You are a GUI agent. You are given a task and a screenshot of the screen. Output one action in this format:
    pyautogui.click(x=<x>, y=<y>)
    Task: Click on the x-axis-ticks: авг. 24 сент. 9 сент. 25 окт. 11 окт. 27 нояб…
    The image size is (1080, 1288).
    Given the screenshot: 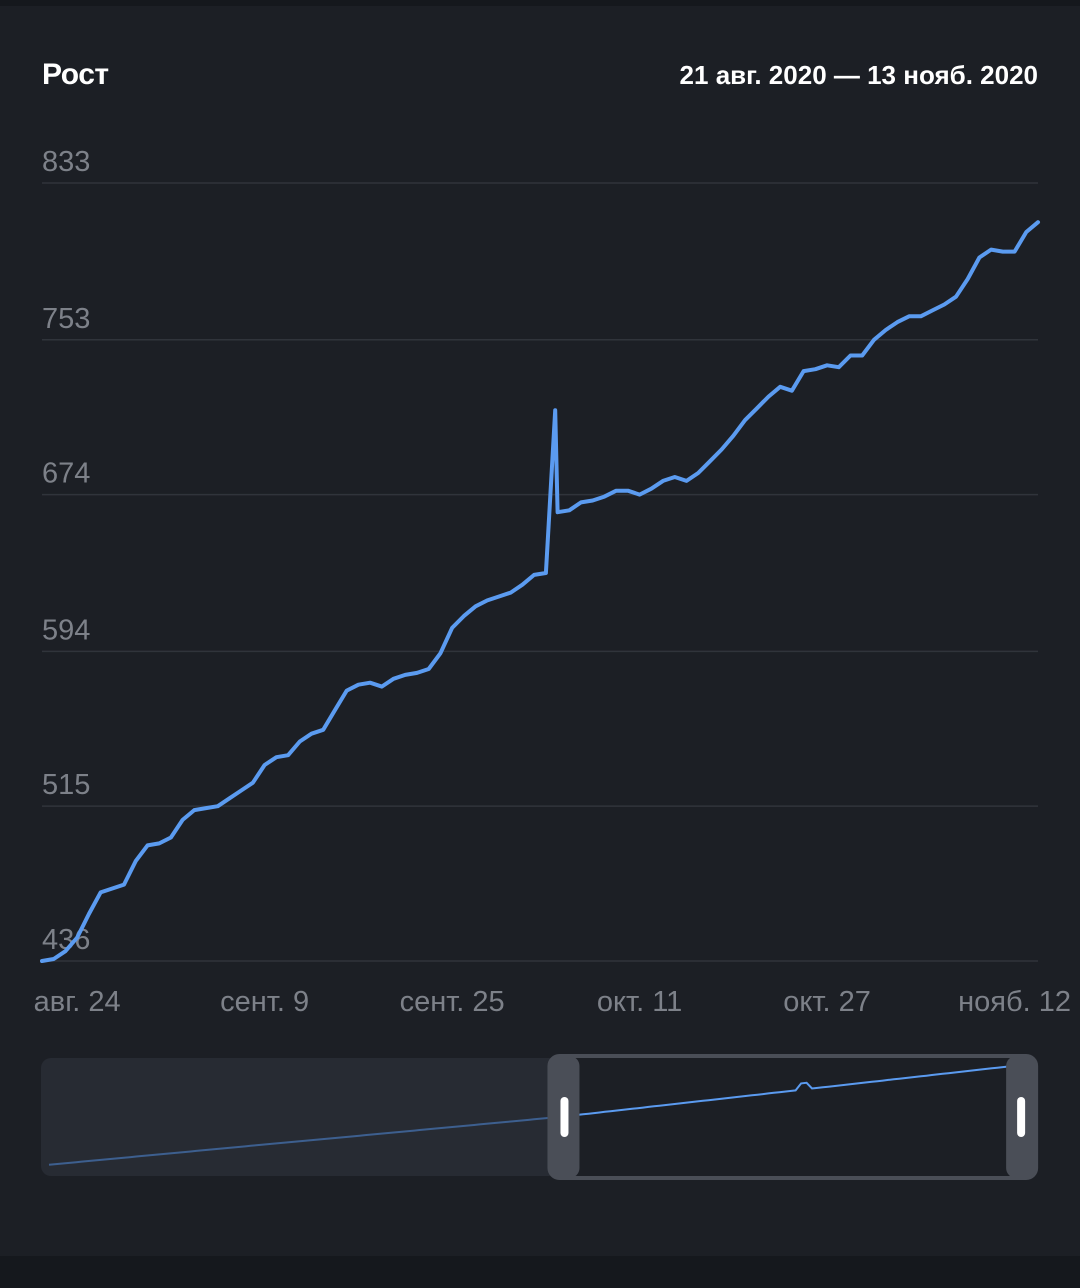 What is the action you would take?
    pyautogui.click(x=552, y=1002)
    